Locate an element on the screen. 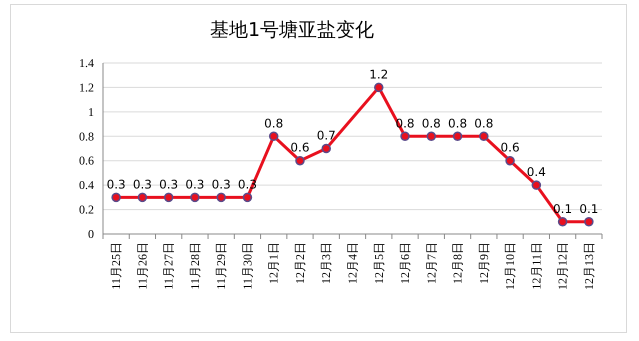 The image size is (639, 341). y-tick-label: 0.6 is located at coordinates (86, 161).